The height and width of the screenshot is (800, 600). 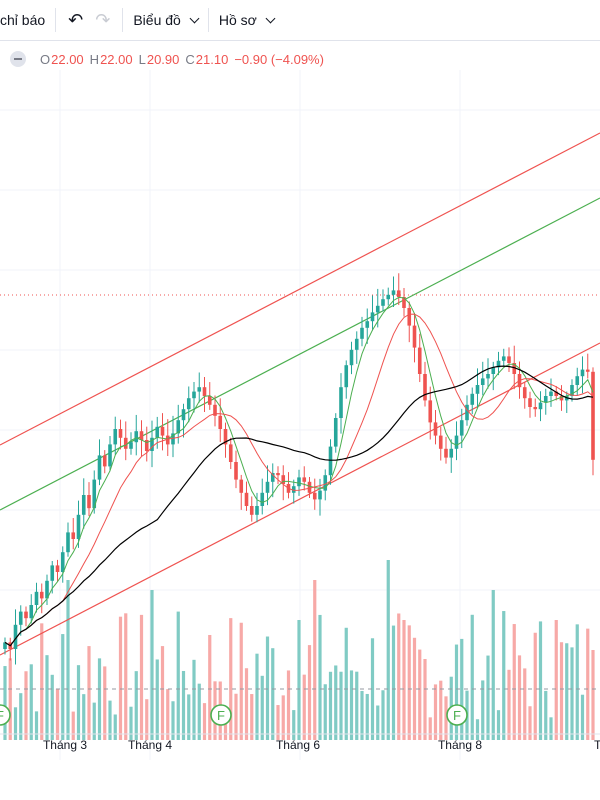 I want to click on chart-menu-button: Biểu đồ, so click(x=165, y=20).